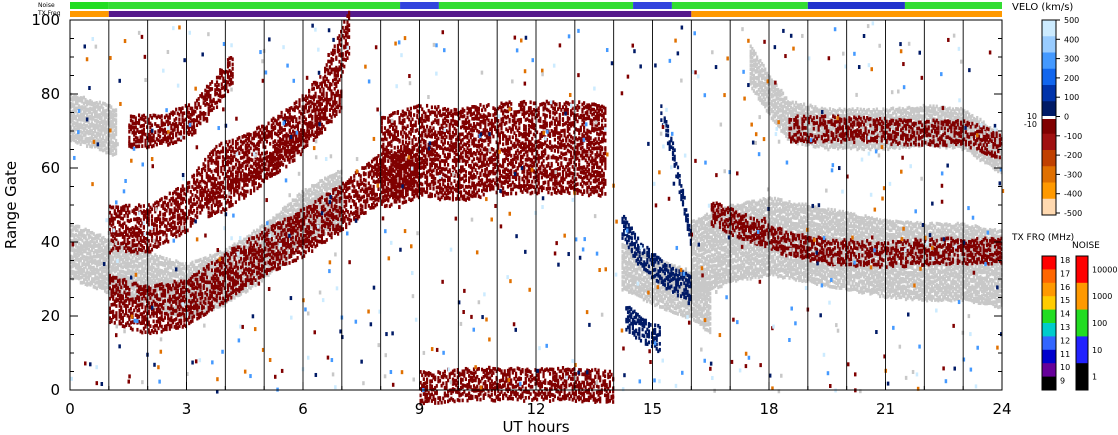  I want to click on noise-segment, so click(953, 5).